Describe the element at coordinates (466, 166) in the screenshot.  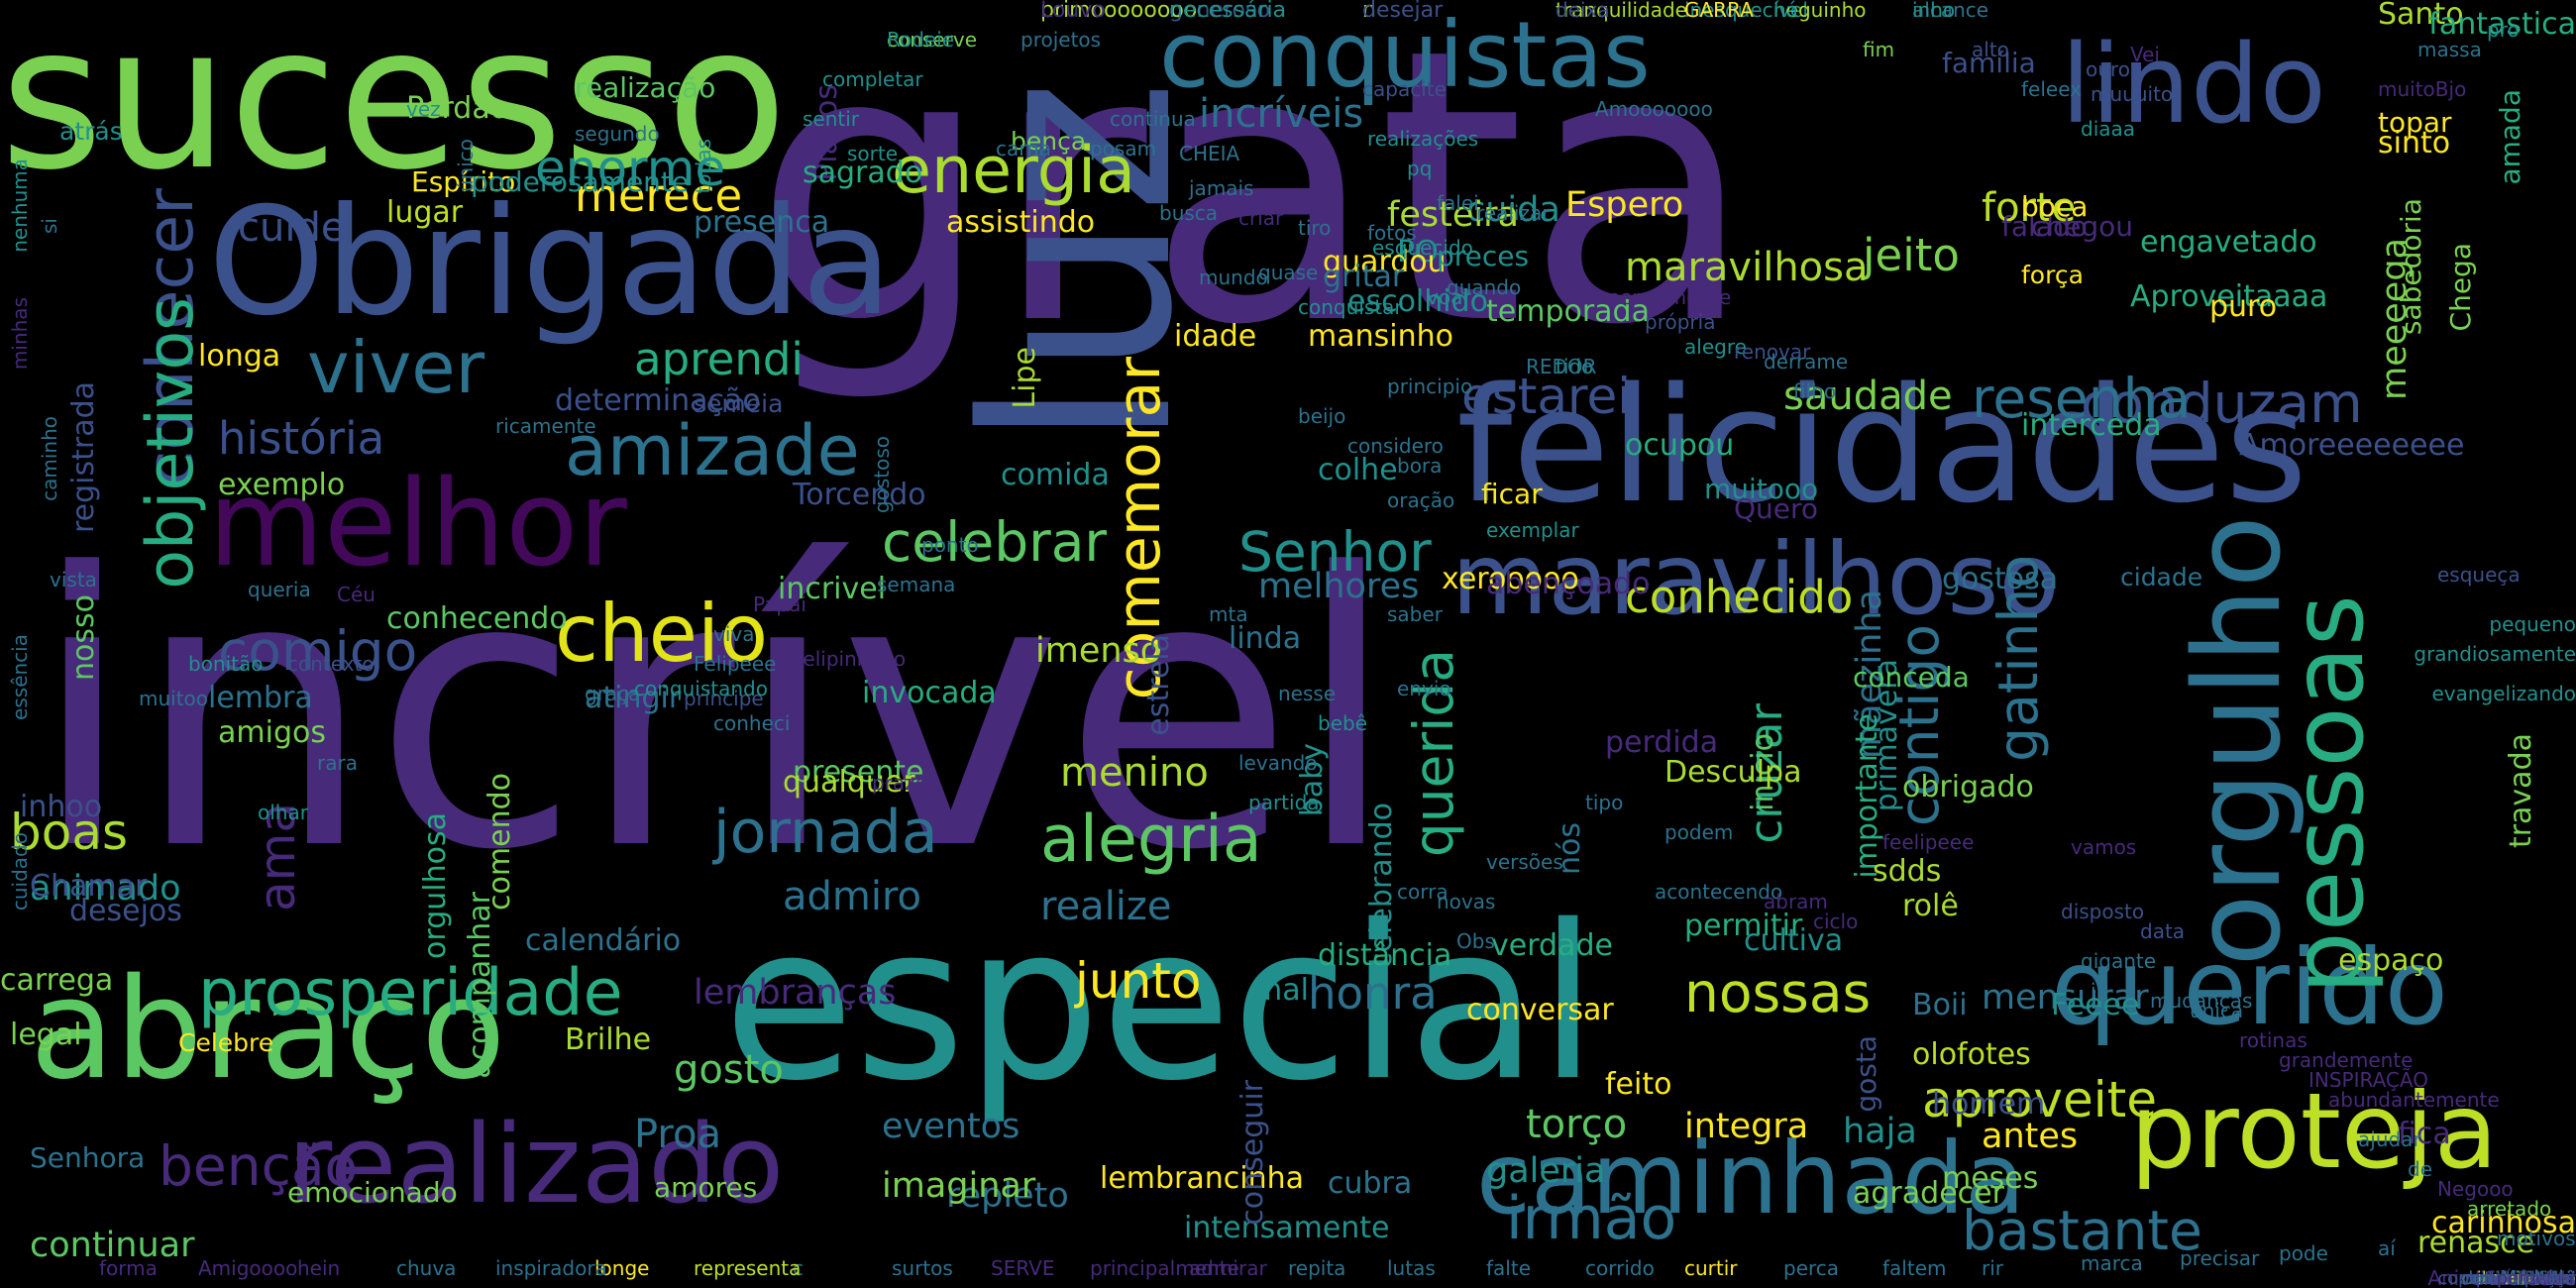
I see `word: único` at that location.